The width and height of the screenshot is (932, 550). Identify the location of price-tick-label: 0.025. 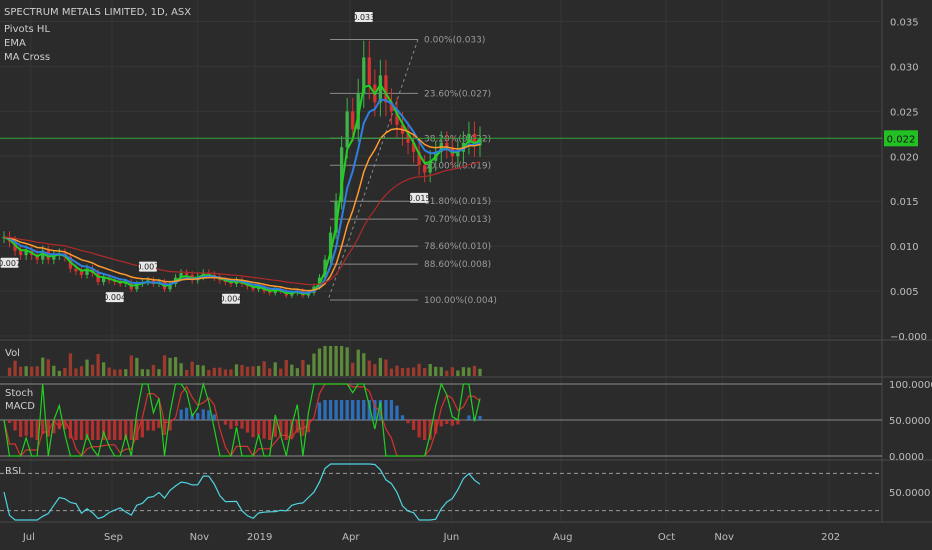
(904, 112).